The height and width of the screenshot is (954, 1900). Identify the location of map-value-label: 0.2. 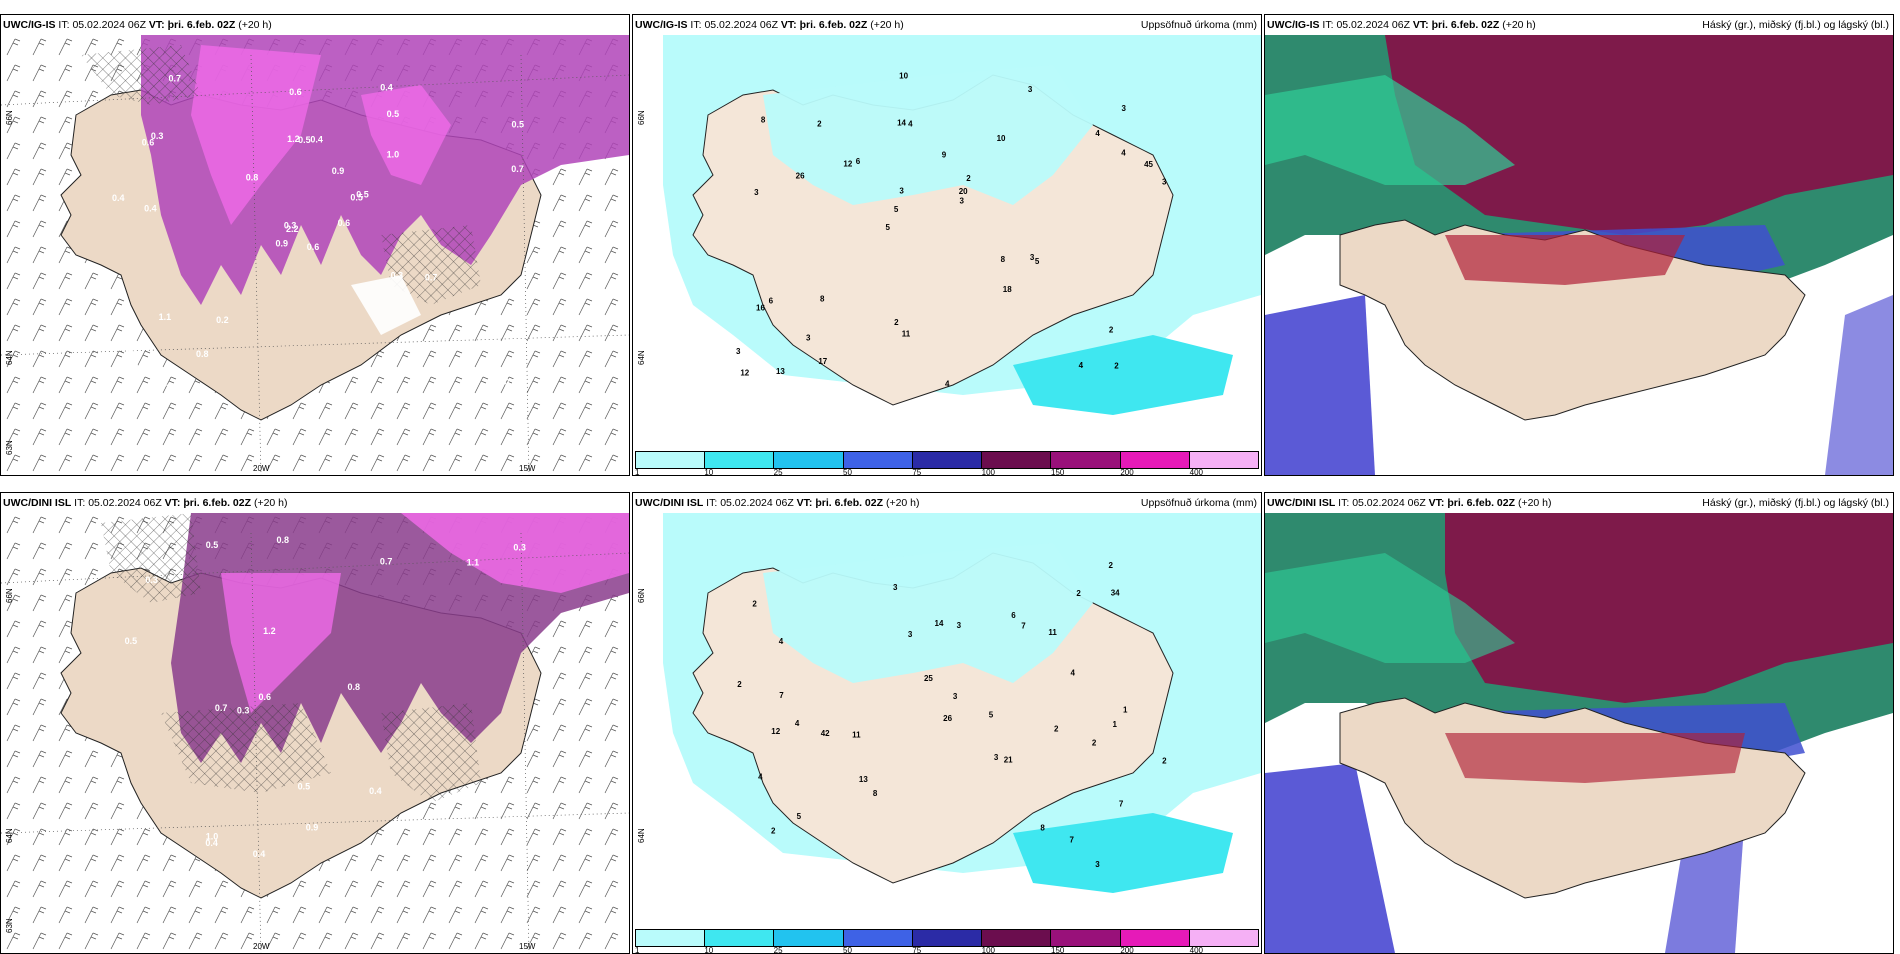
(100, 566).